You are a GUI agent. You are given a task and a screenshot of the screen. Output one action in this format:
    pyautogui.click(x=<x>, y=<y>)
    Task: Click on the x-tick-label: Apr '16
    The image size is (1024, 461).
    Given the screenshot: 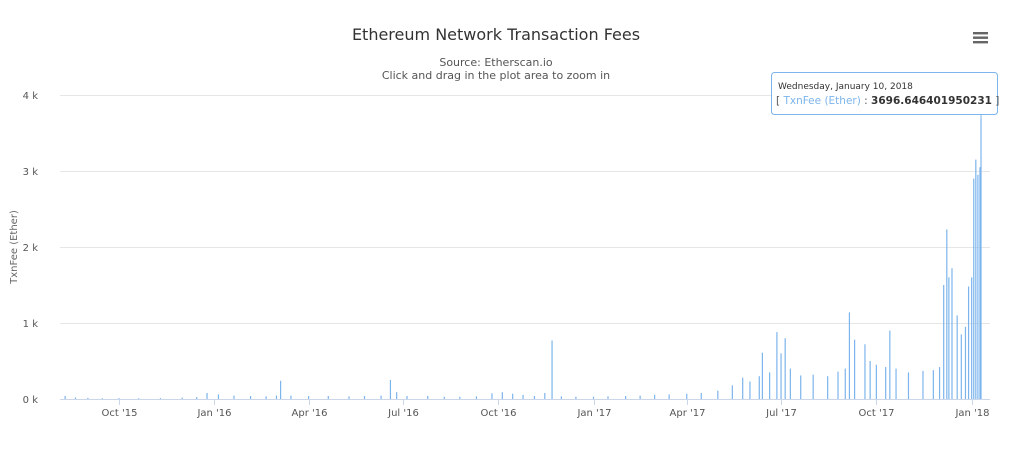 What is the action you would take?
    pyautogui.click(x=310, y=413)
    